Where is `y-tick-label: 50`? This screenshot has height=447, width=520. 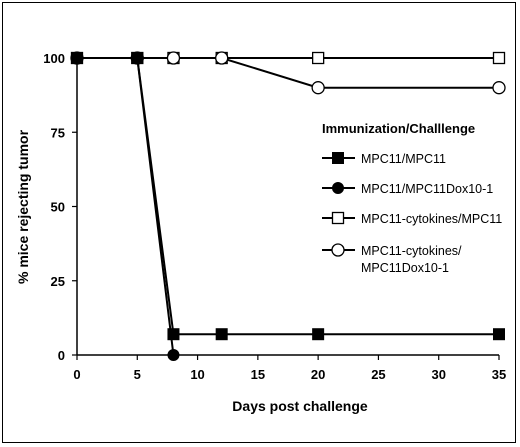
y-tick-label: 50 is located at coordinates (58, 207).